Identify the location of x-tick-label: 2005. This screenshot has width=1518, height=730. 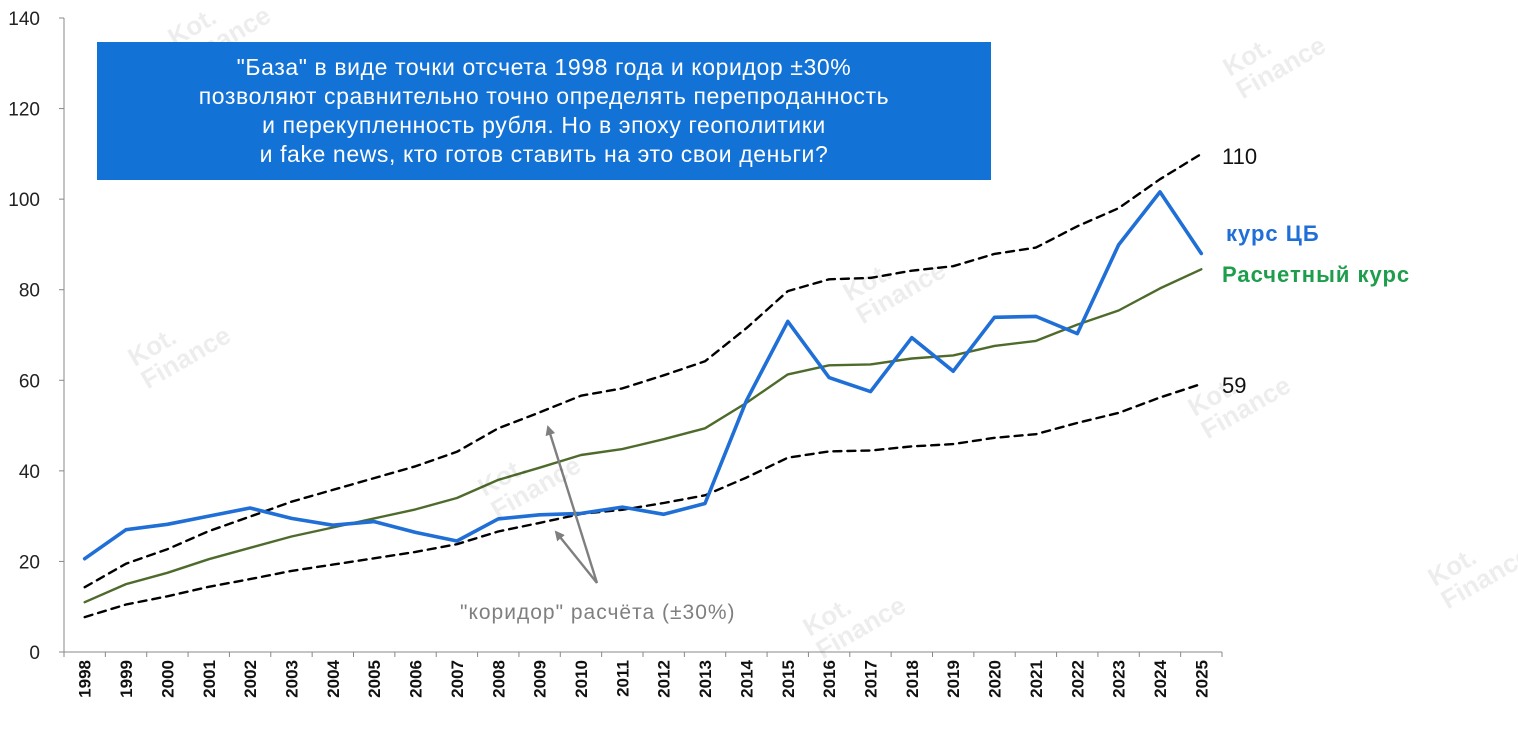
(374, 679).